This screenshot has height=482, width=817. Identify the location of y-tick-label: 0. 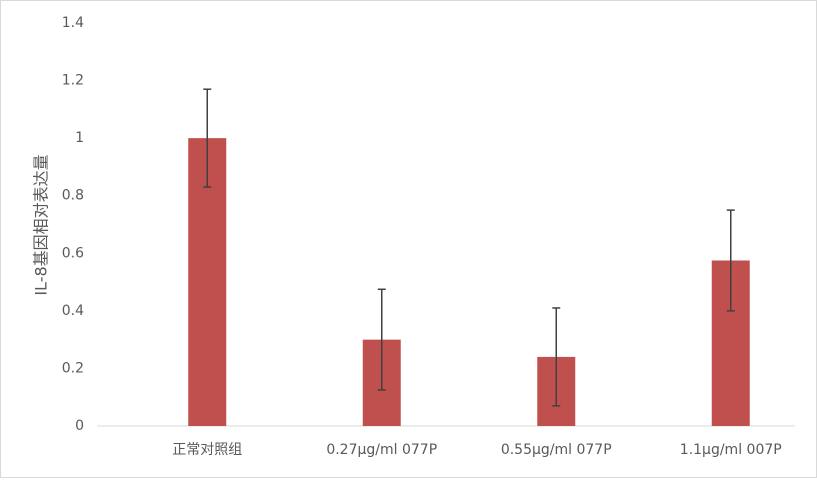
(79, 426).